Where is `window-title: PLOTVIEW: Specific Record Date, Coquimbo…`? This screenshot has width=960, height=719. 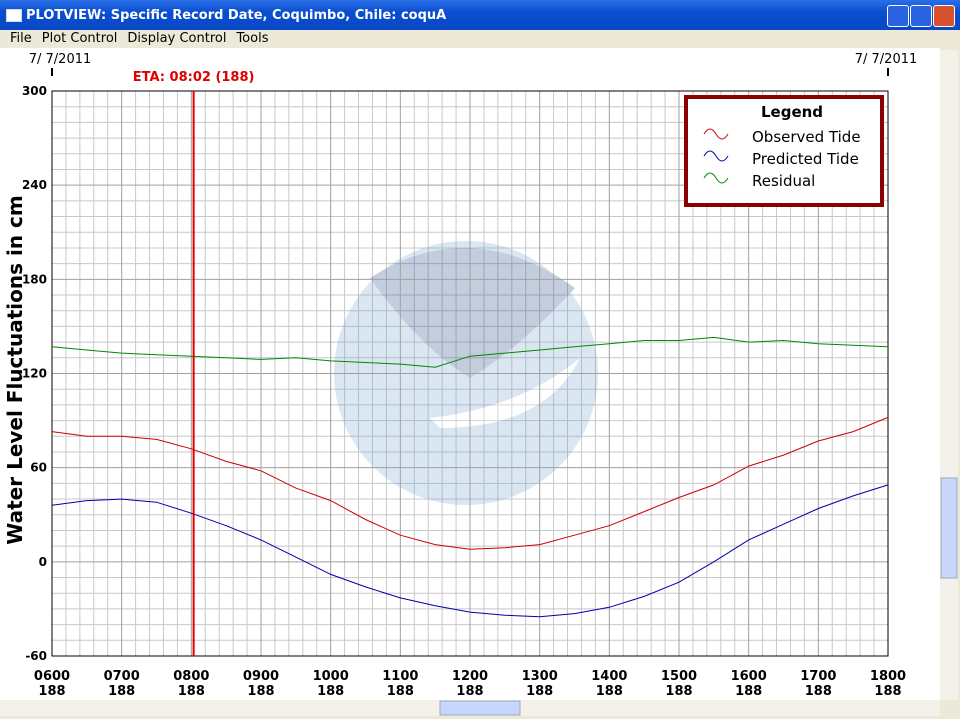
window-title: PLOTVIEW: Specific Record Date, Coquimbo… is located at coordinates (236, 15).